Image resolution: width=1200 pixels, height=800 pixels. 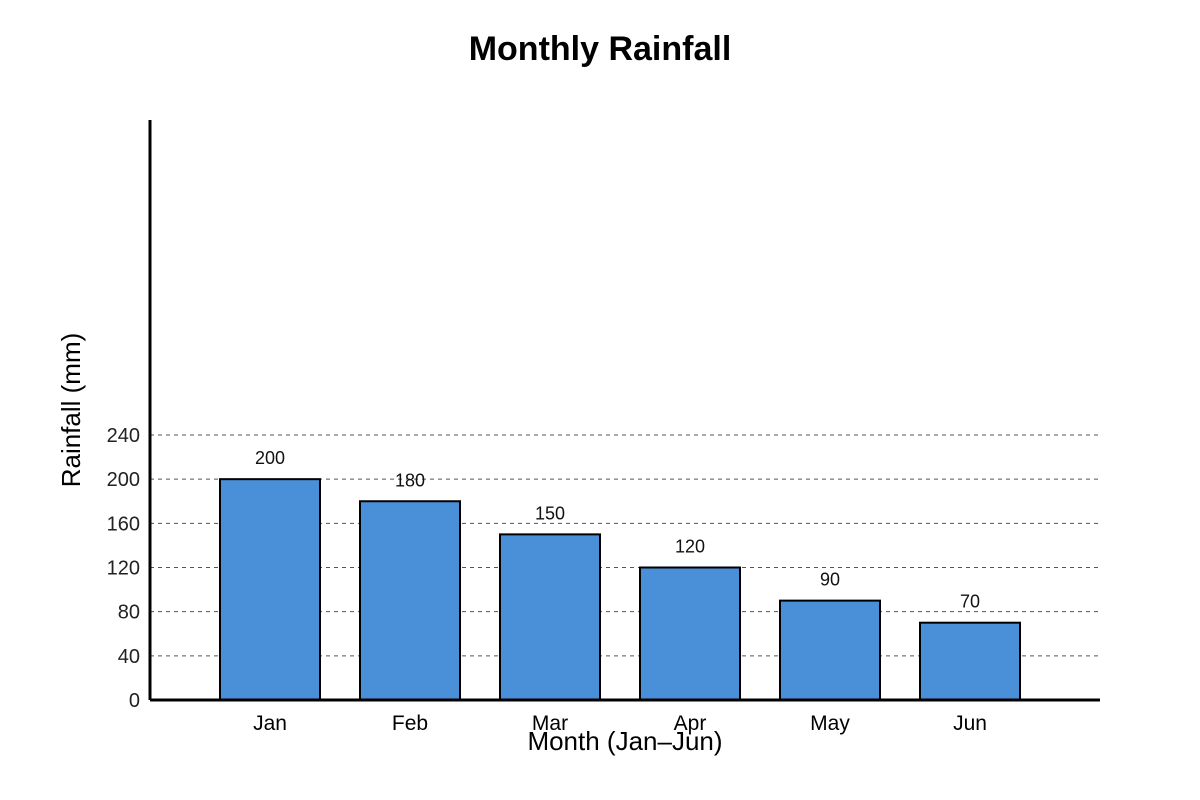 I want to click on y-tick-0: 0, so click(x=134, y=701).